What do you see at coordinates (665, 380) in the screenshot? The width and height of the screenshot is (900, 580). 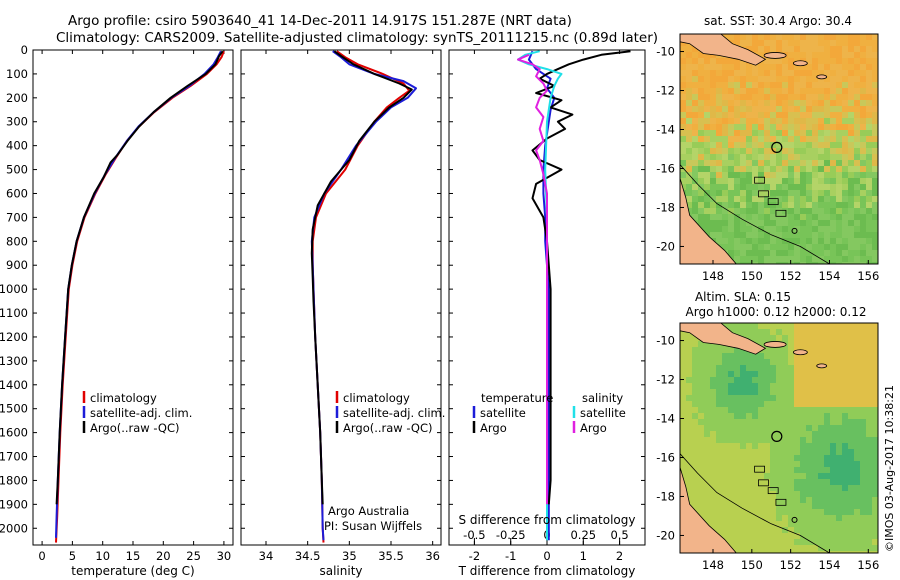 I see `map-y-tick-label: -12` at bounding box center [665, 380].